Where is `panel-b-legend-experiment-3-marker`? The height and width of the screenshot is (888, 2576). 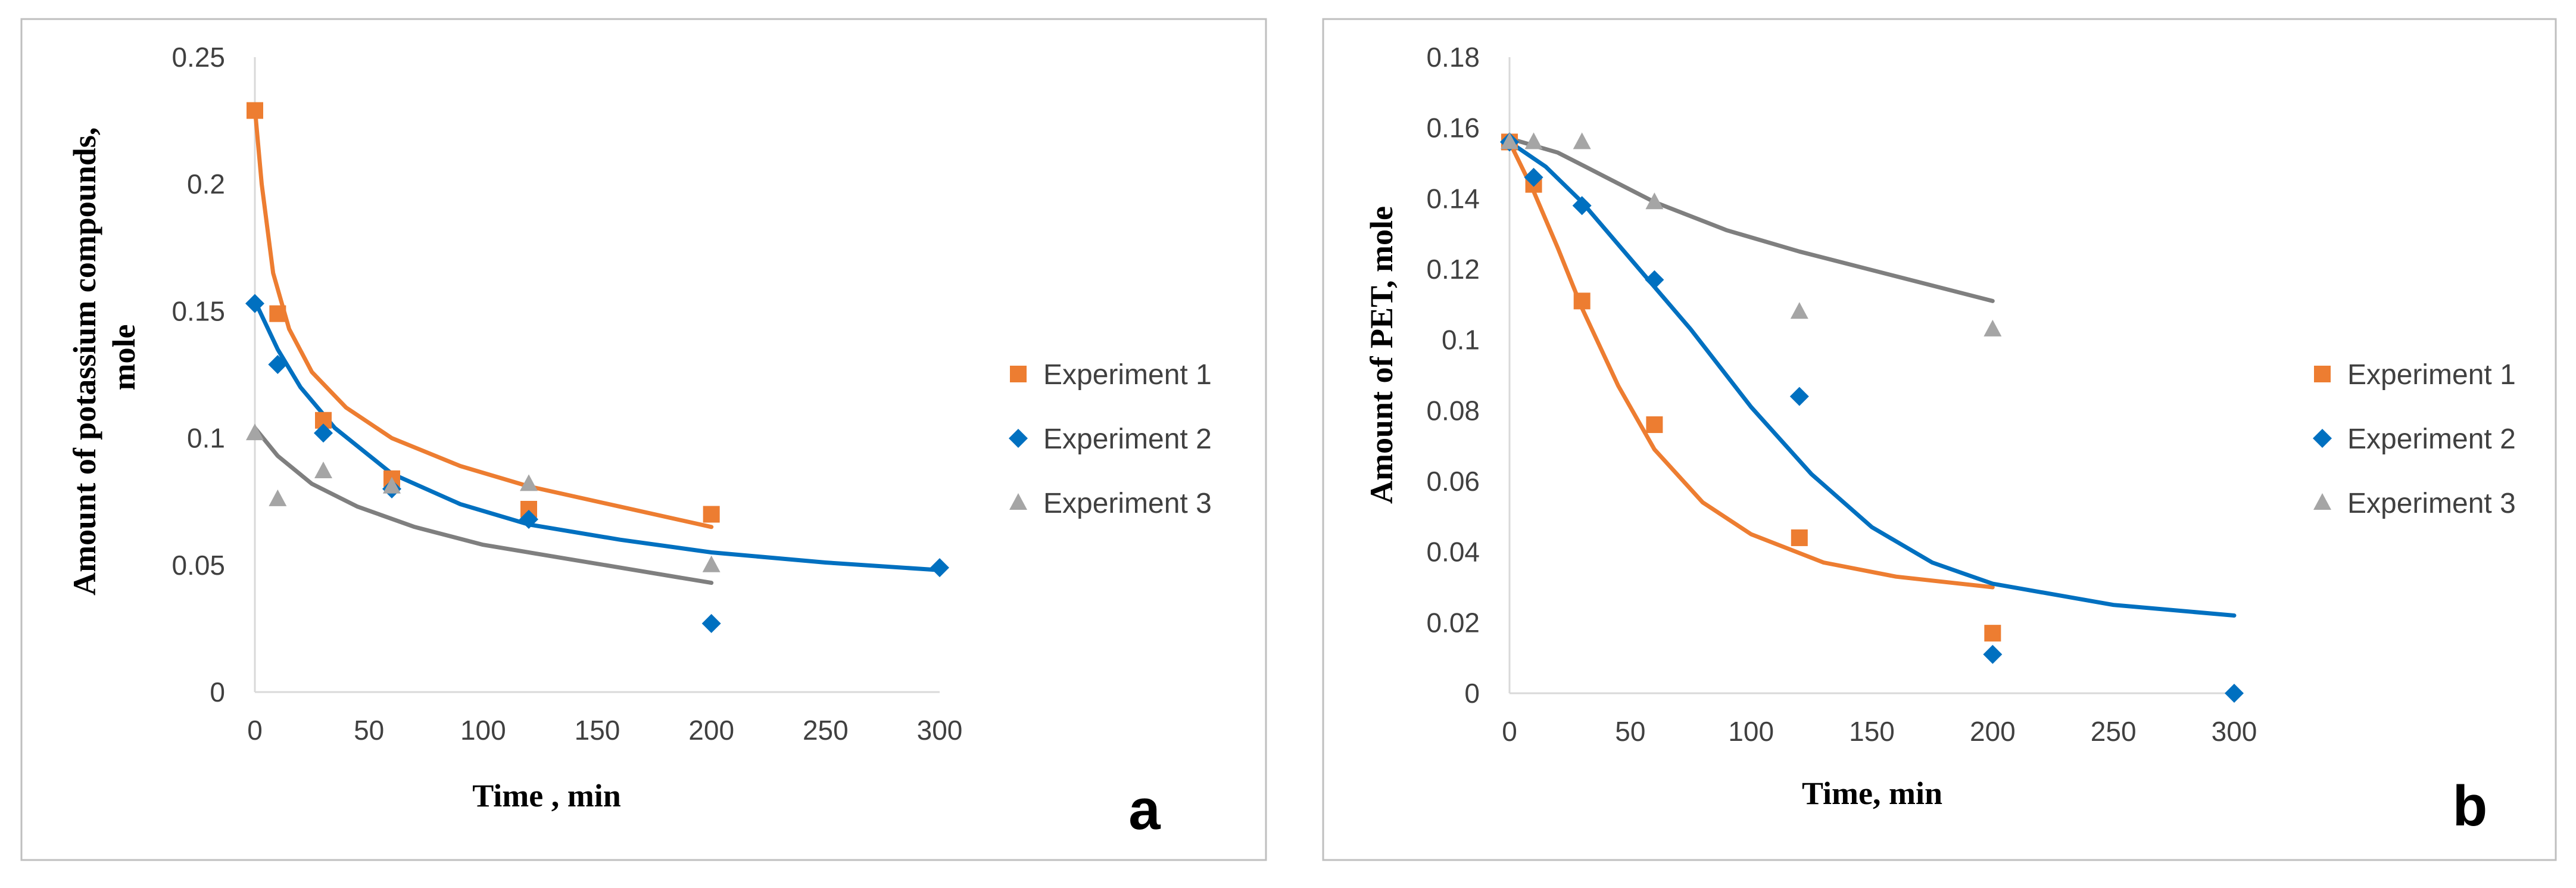 panel-b-legend-experiment-3-marker is located at coordinates (2322, 501).